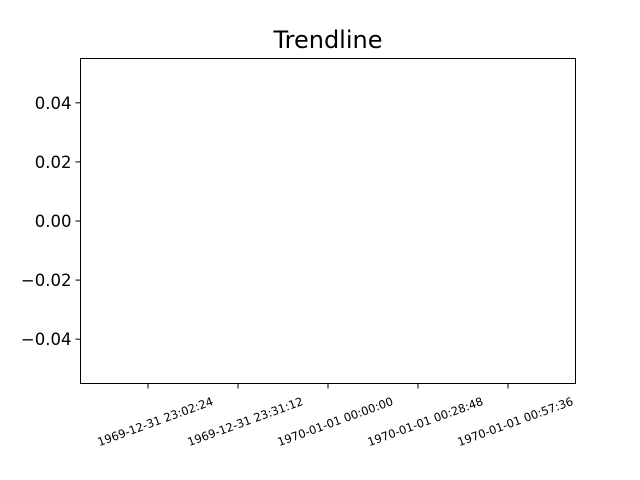 The height and width of the screenshot is (480, 640). What do you see at coordinates (53, 221) in the screenshot?
I see `y-tick-label: 0.00` at bounding box center [53, 221].